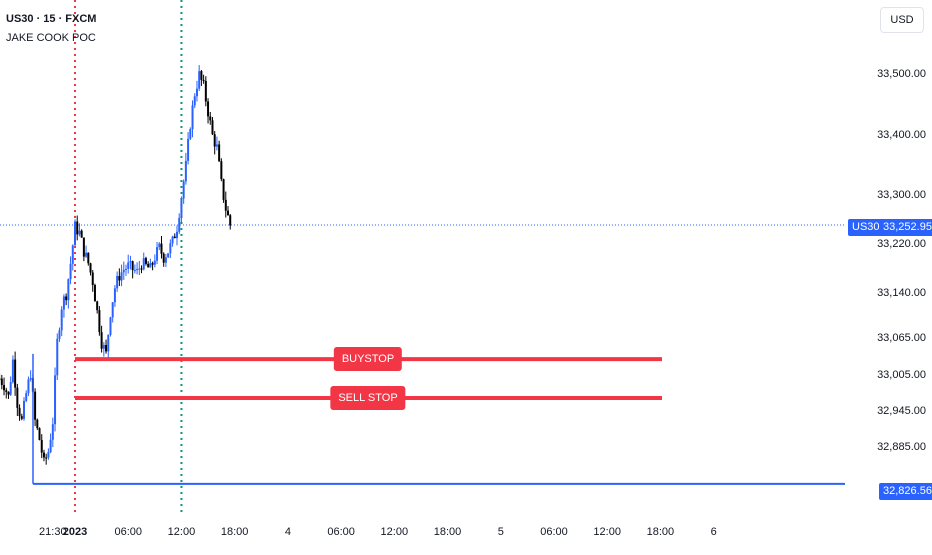  I want to click on price-axis-label: 32,945.00, so click(901, 410).